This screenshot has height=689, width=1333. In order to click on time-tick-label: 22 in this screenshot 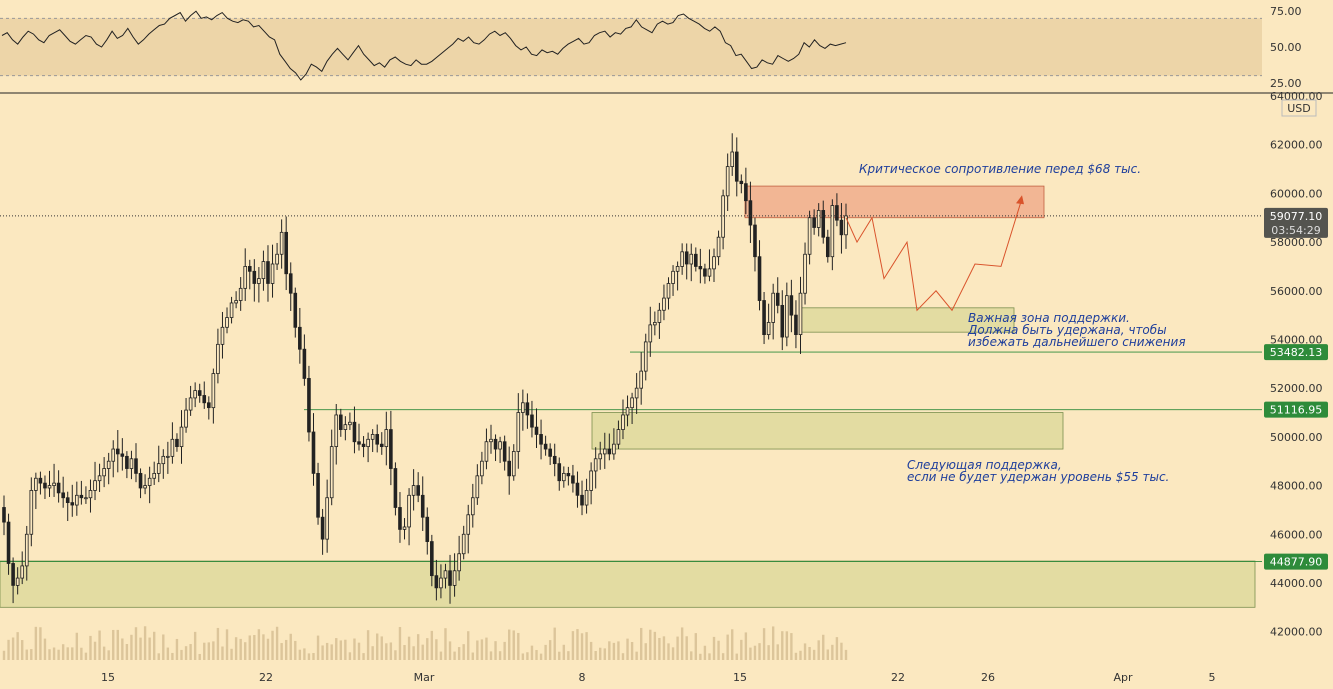, I will do `click(898, 677)`.